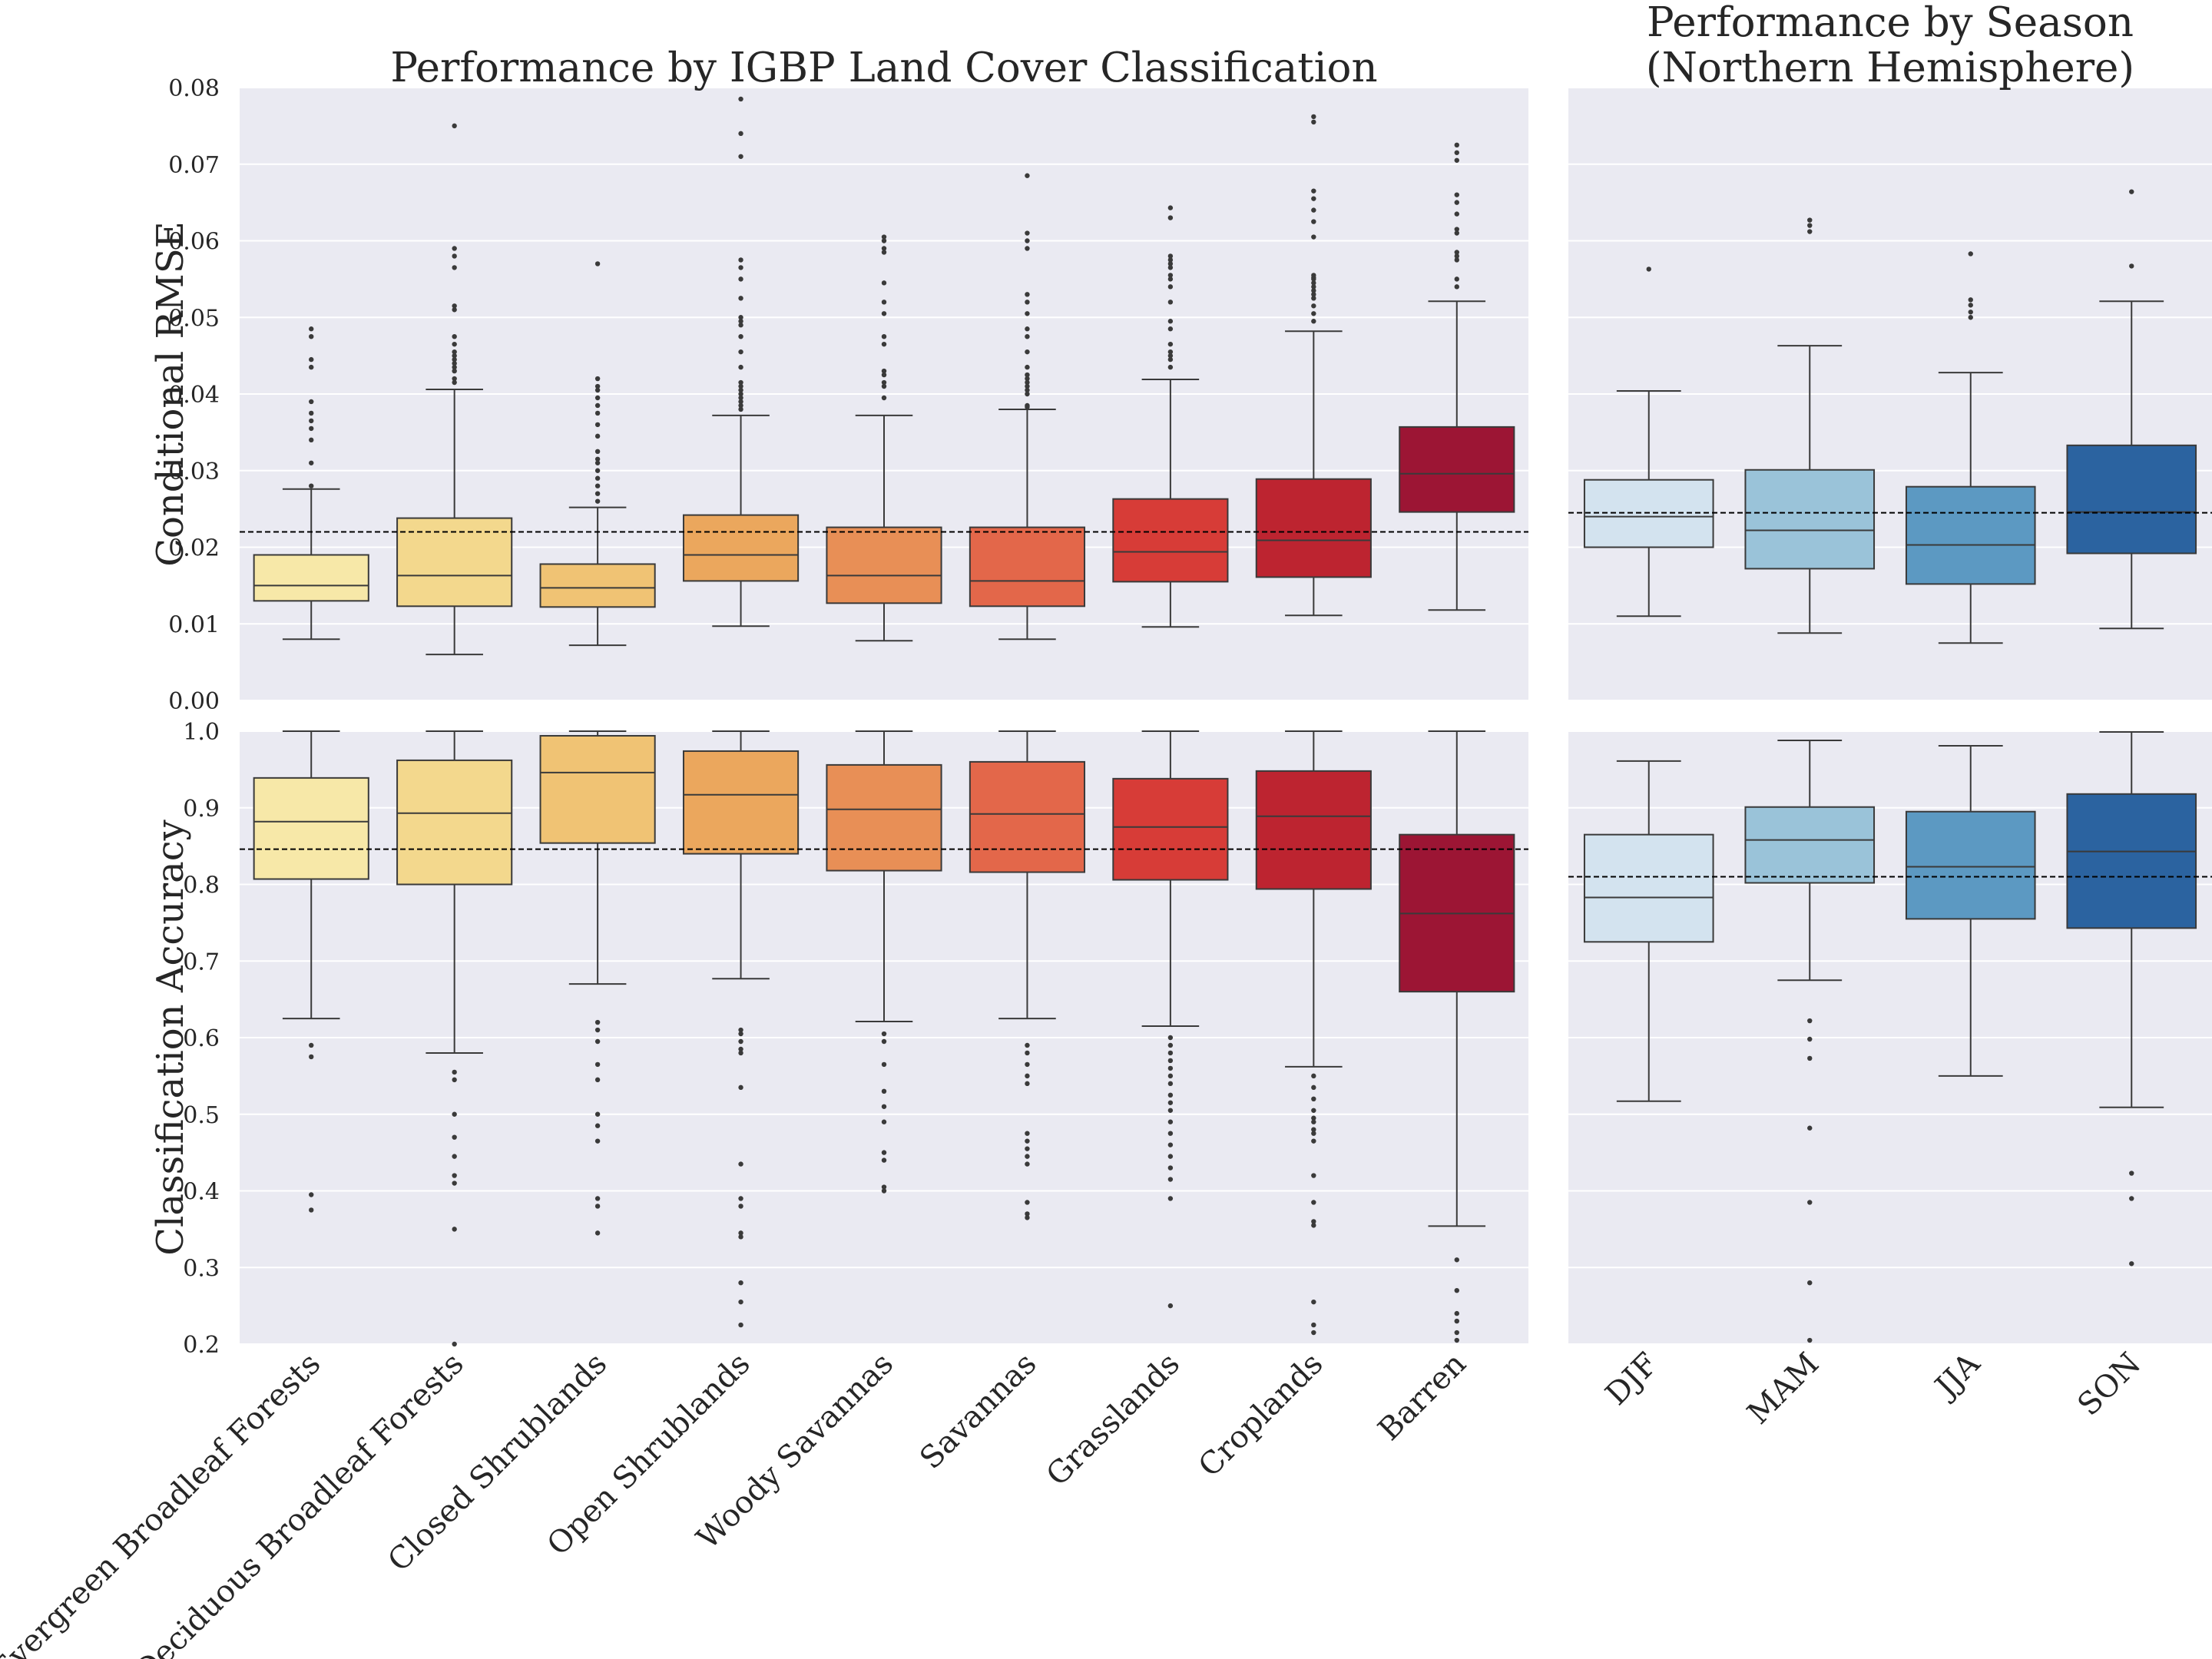  Describe the element at coordinates (194, 548) in the screenshot. I see `y-tick-label: 0.02` at that location.